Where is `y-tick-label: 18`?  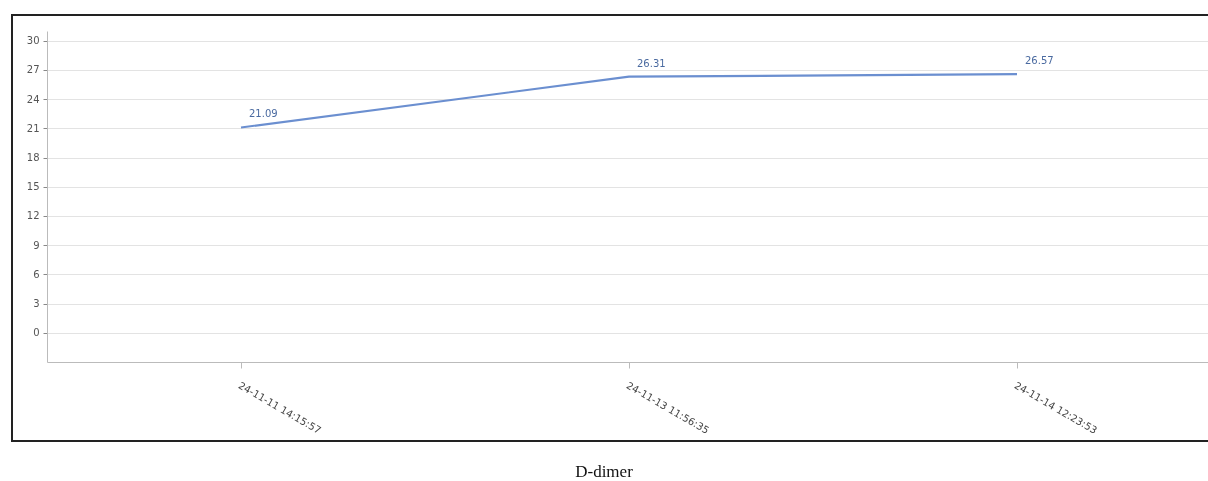 y-tick-label: 18 is located at coordinates (33, 158).